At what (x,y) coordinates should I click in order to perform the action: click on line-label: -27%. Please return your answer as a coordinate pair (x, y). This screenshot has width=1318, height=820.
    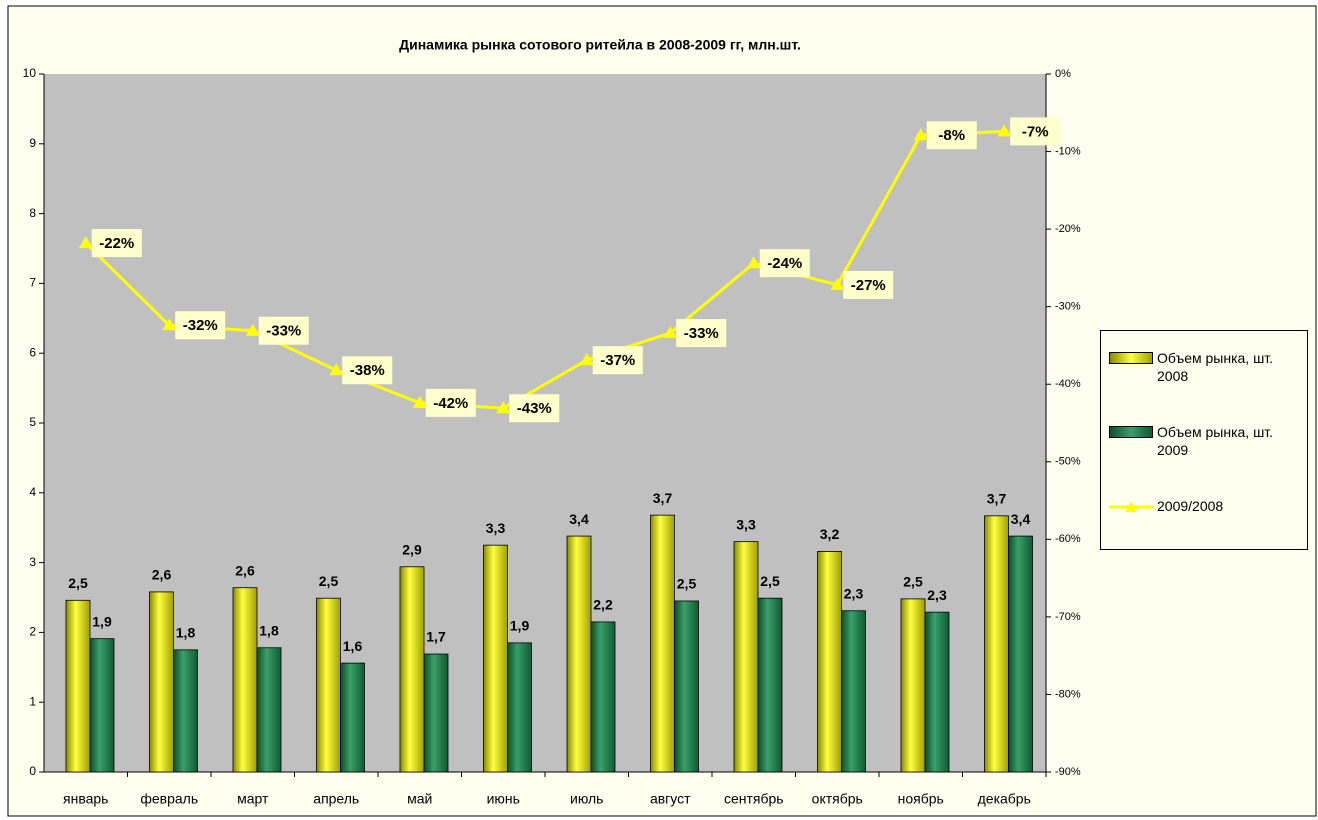
    Looking at the image, I should click on (868, 285).